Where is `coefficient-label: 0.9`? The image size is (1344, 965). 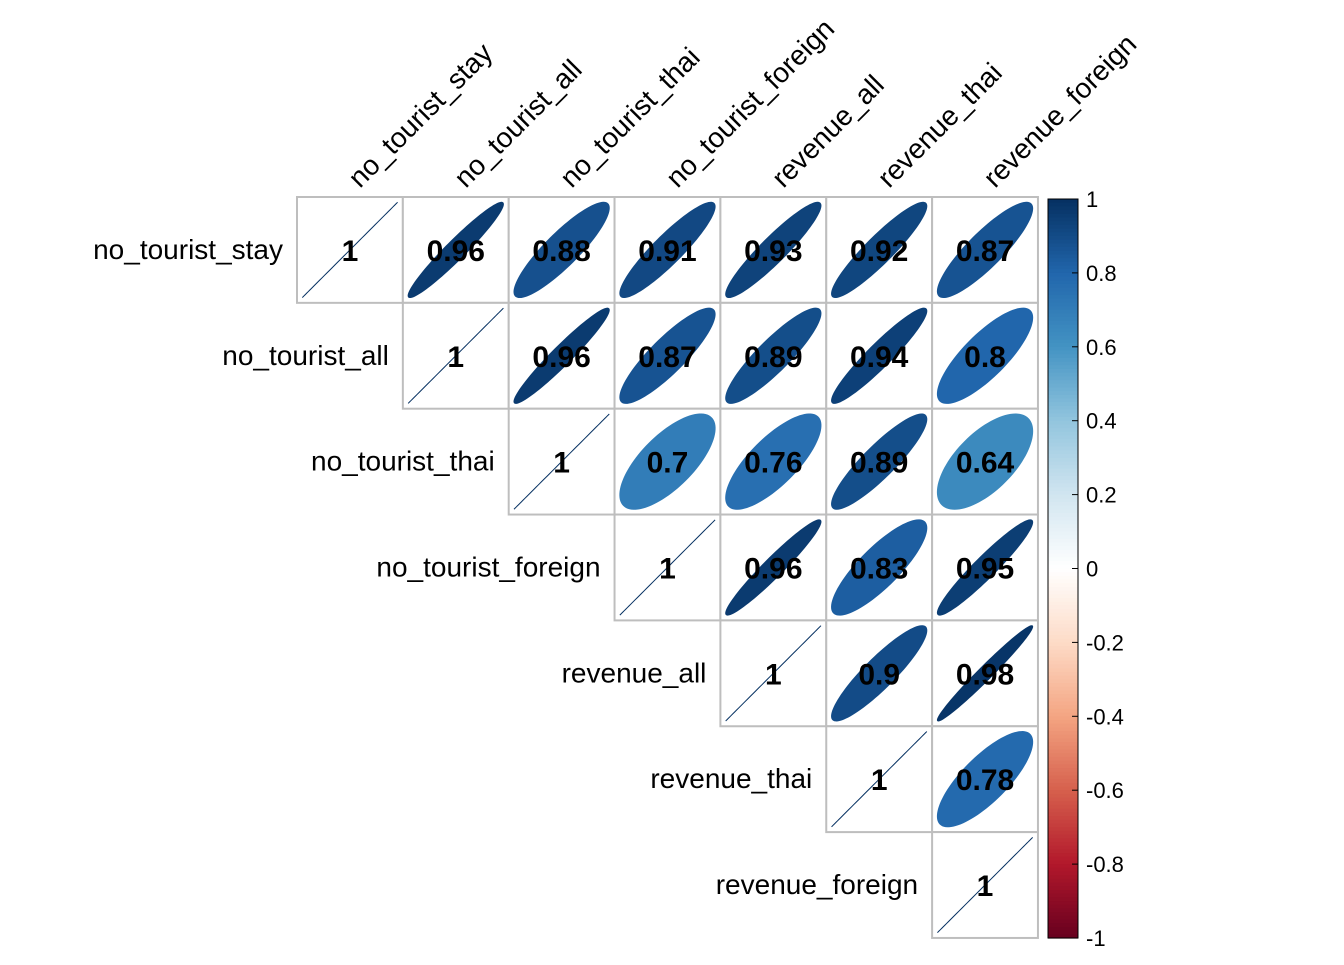 coefficient-label: 0.9 is located at coordinates (879, 674).